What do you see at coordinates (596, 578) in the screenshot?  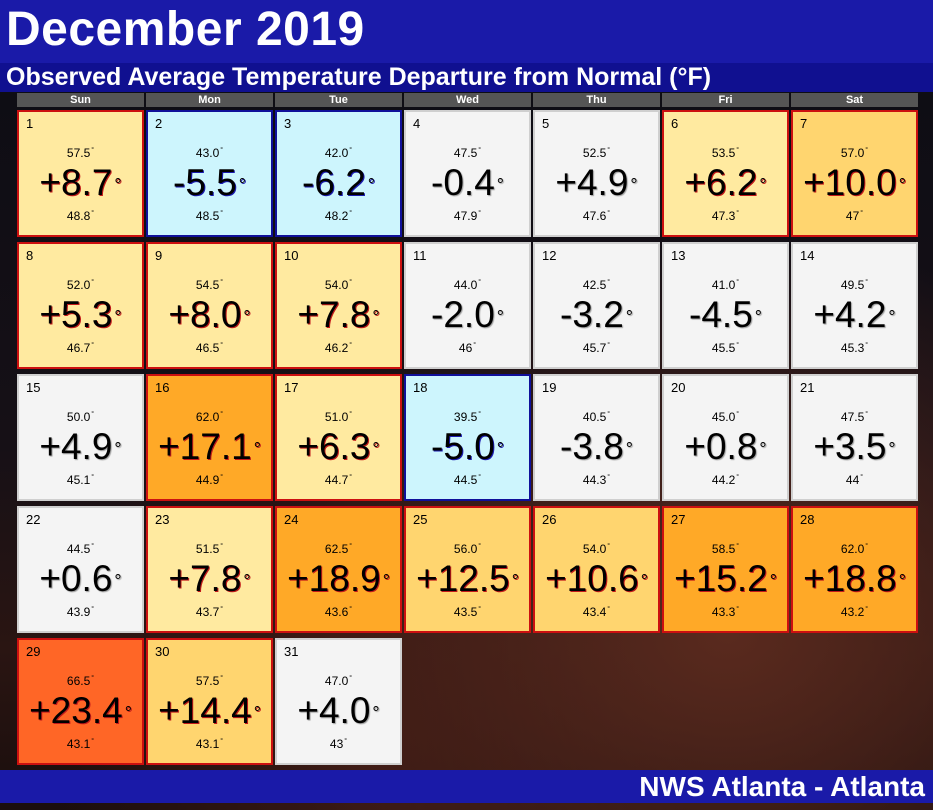 I see `temperature-departure: +10.6 °` at bounding box center [596, 578].